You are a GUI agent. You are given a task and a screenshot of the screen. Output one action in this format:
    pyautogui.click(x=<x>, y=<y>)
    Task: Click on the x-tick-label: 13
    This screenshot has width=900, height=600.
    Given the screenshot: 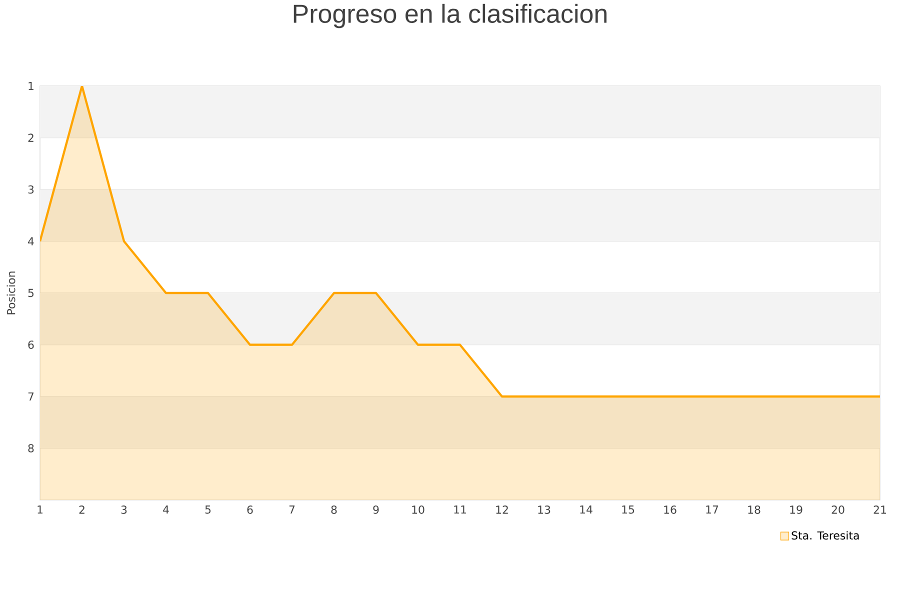 What is the action you would take?
    pyautogui.click(x=544, y=510)
    